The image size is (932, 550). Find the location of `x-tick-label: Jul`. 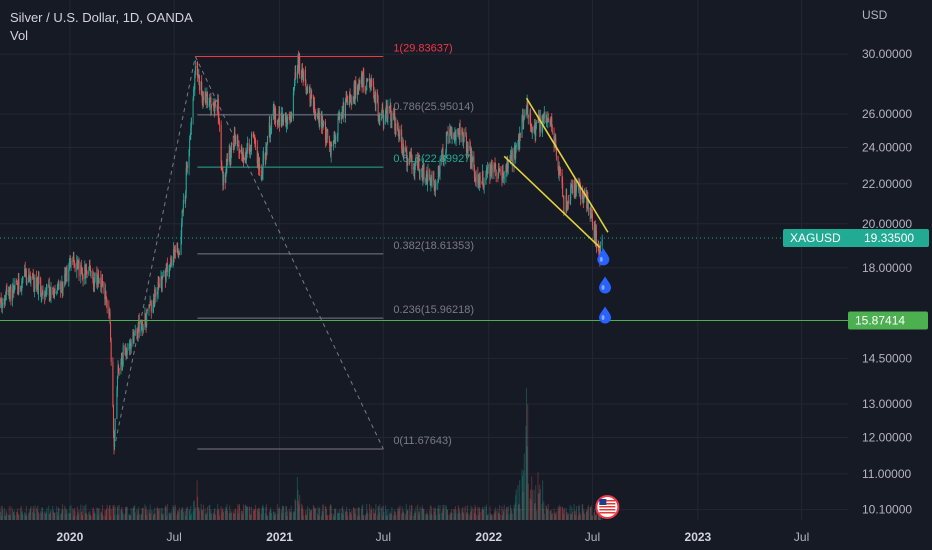

x-tick-label: Jul is located at coordinates (174, 537).